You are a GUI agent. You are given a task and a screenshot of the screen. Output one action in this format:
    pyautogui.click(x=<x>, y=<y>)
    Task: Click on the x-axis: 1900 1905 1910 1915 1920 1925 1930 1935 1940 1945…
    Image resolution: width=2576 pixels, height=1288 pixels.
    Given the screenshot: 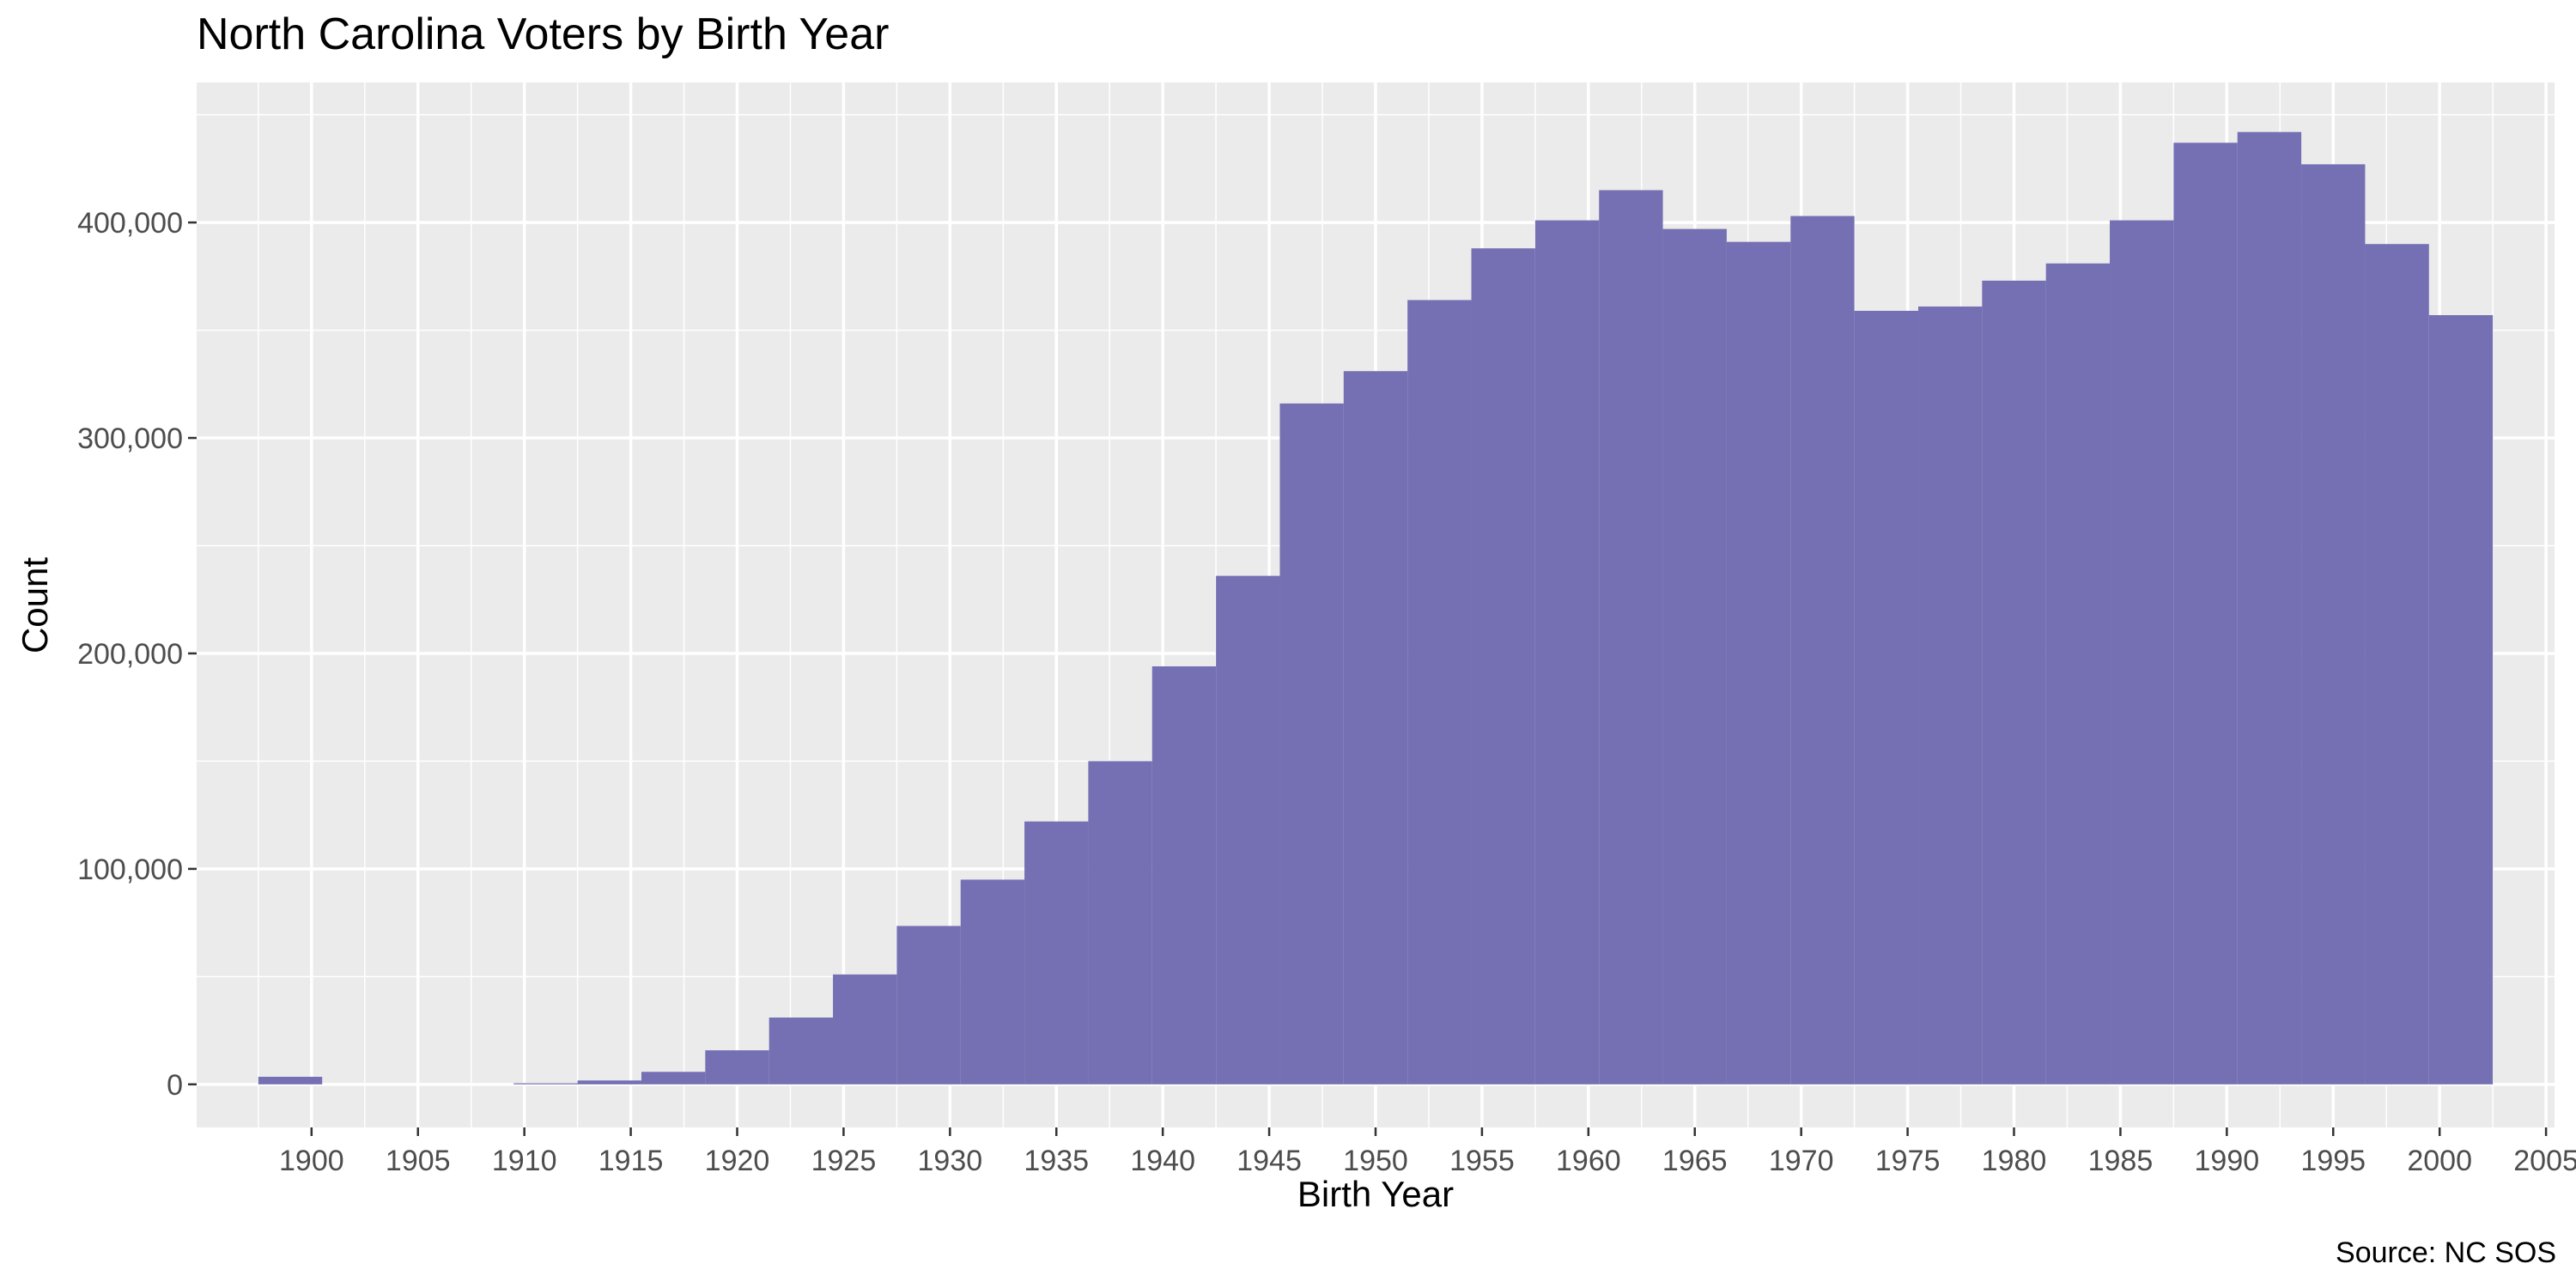 What is the action you would take?
    pyautogui.click(x=1427, y=1152)
    